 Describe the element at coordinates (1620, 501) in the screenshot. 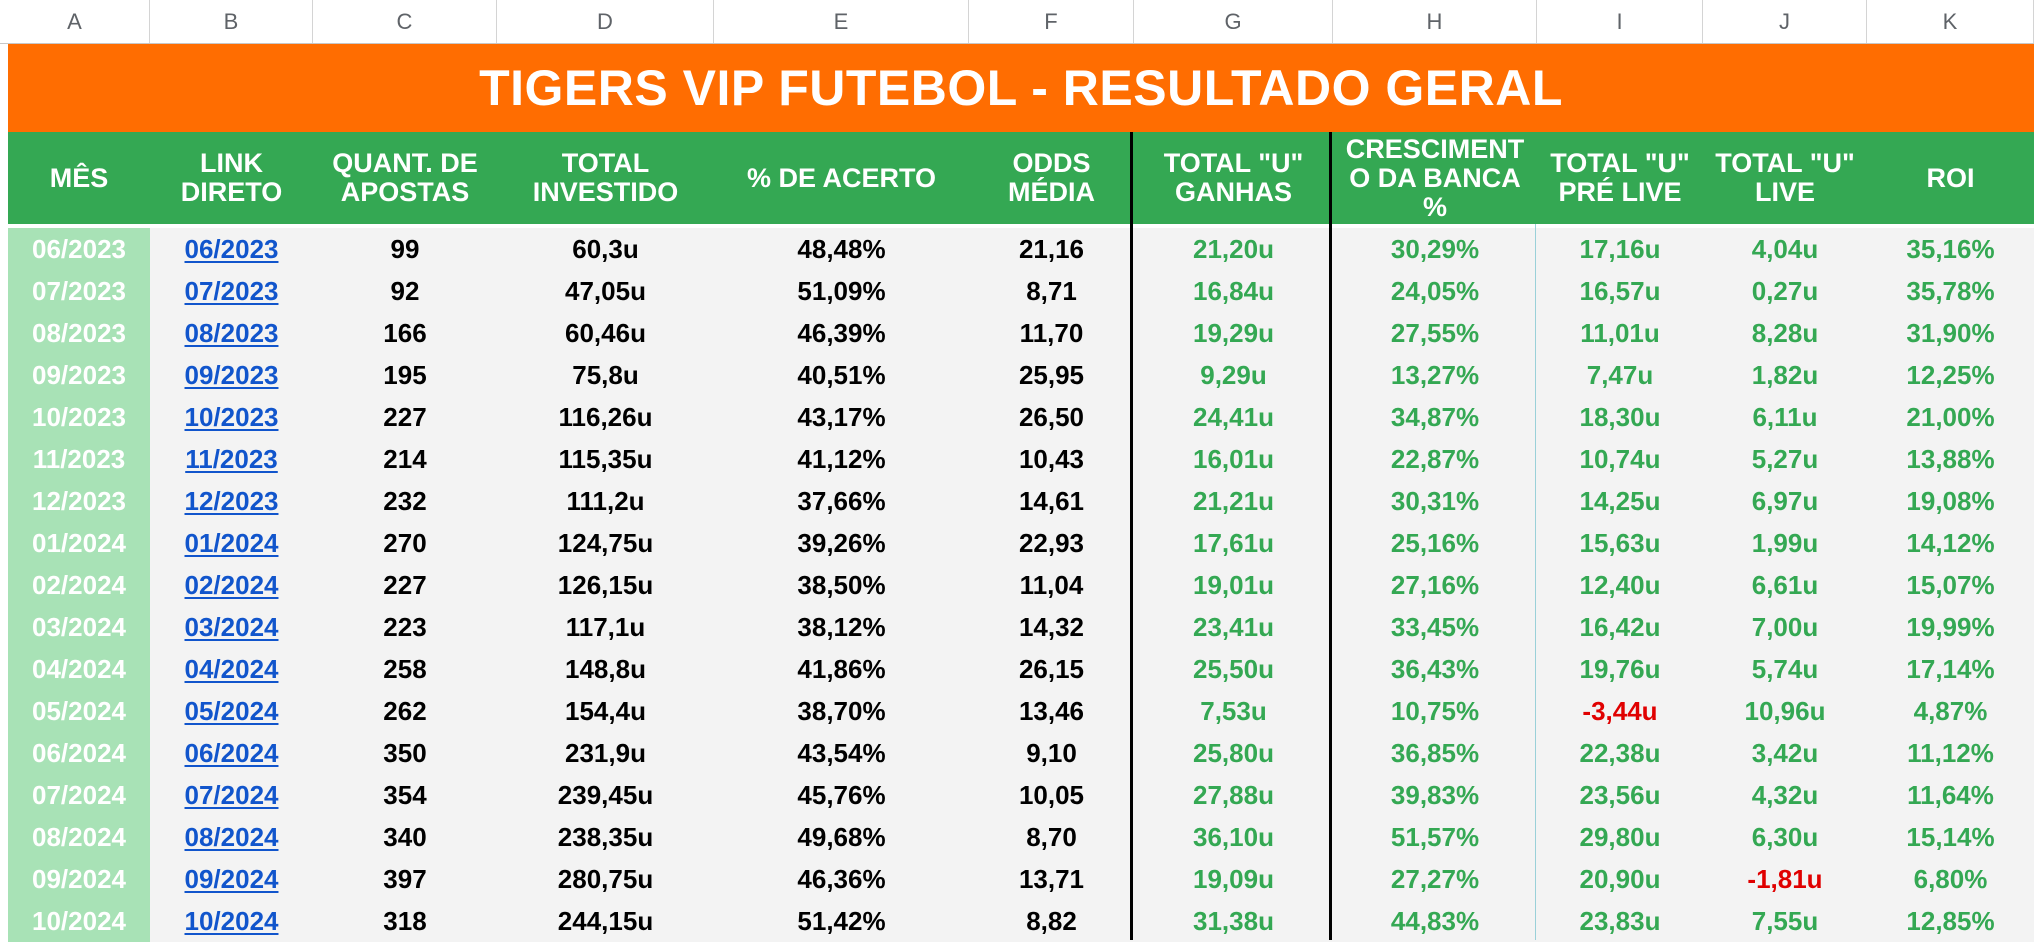

I see `cell-prelive: 14,25u` at that location.